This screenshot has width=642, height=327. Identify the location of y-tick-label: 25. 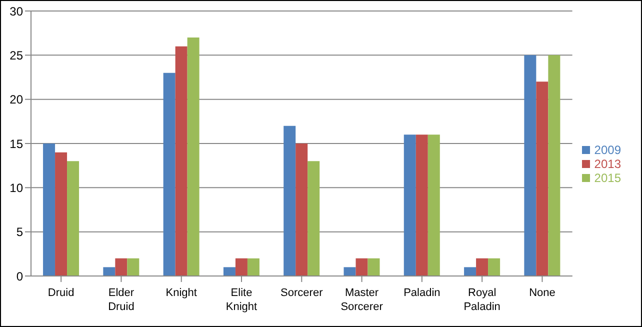
(17, 55).